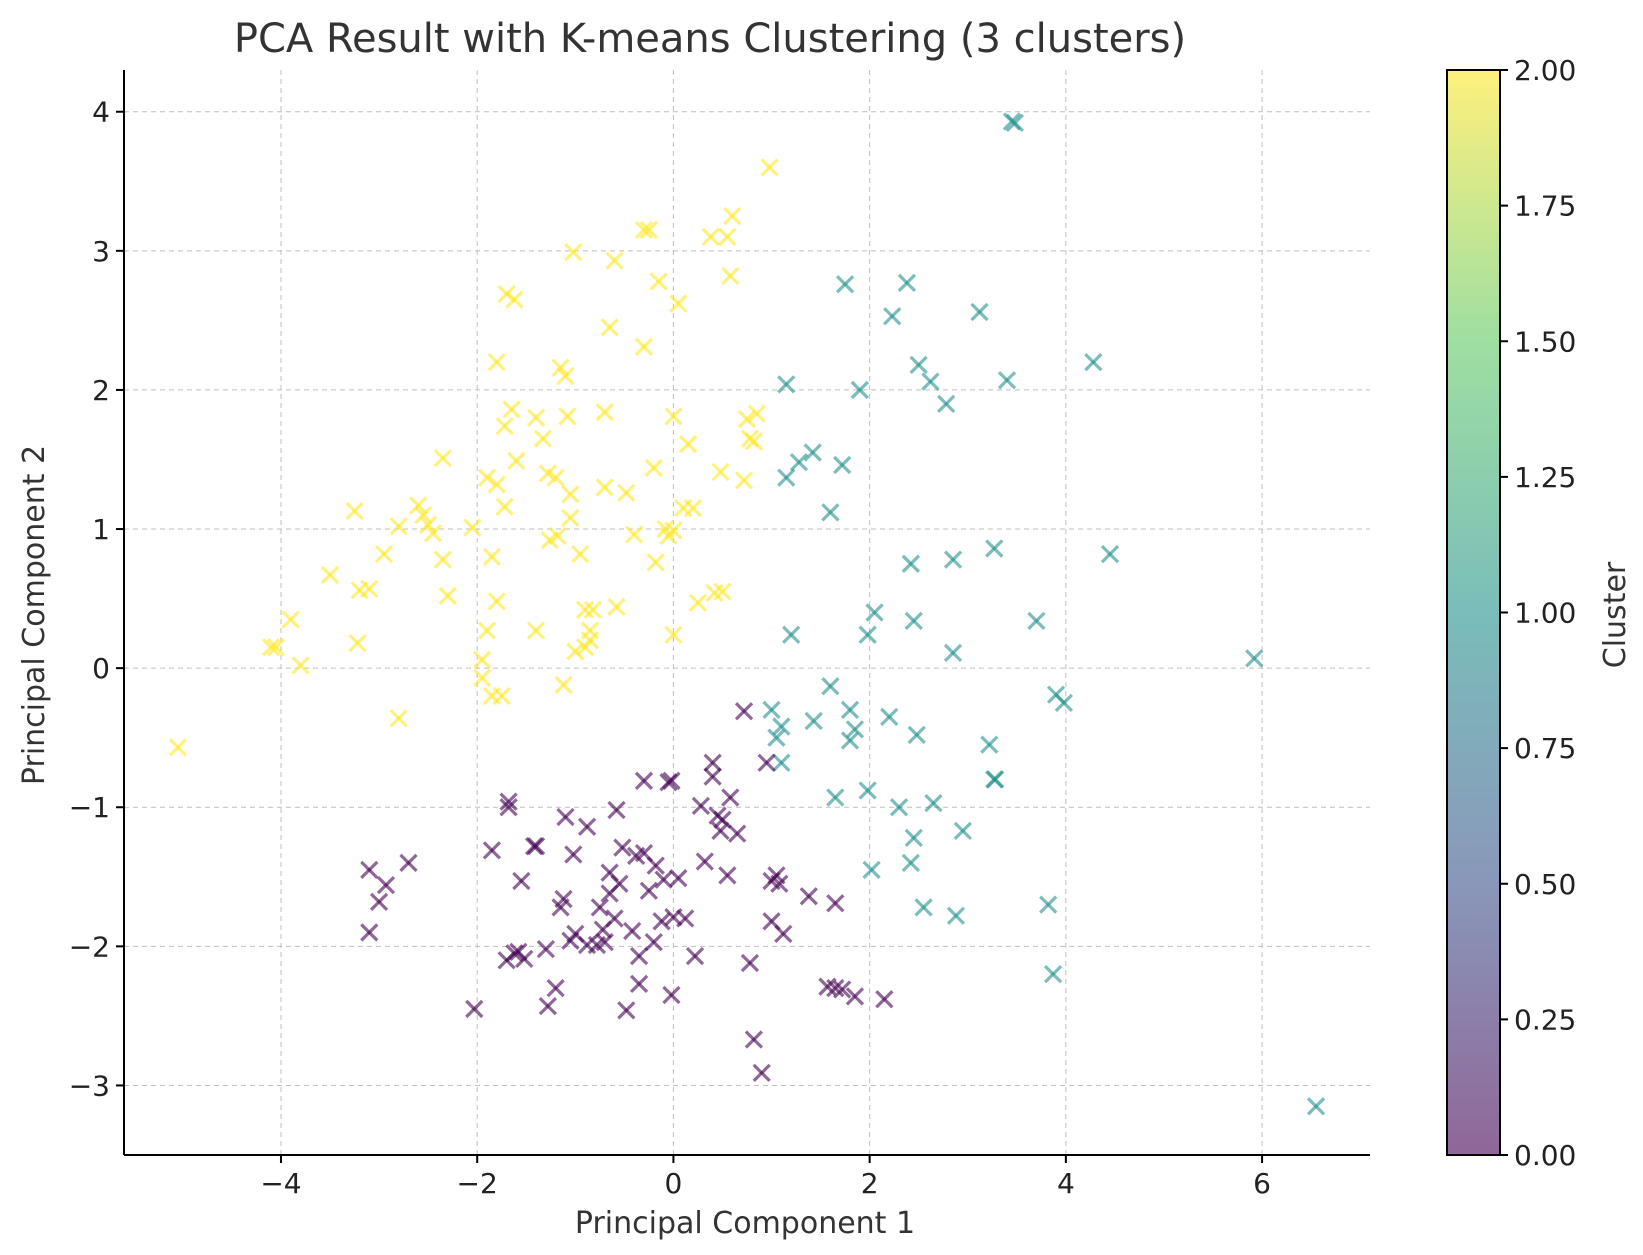  I want to click on x-tick-label: 4, so click(1066, 1183).